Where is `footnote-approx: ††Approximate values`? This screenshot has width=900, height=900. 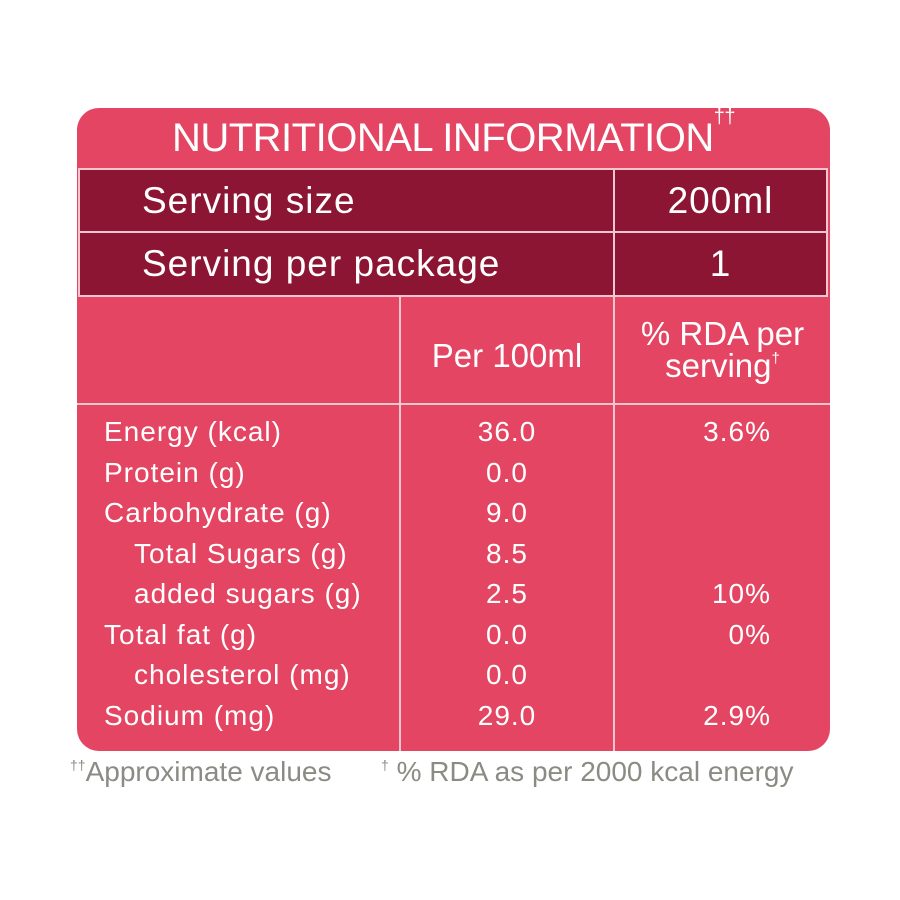 footnote-approx: ††Approximate values is located at coordinates (200, 772).